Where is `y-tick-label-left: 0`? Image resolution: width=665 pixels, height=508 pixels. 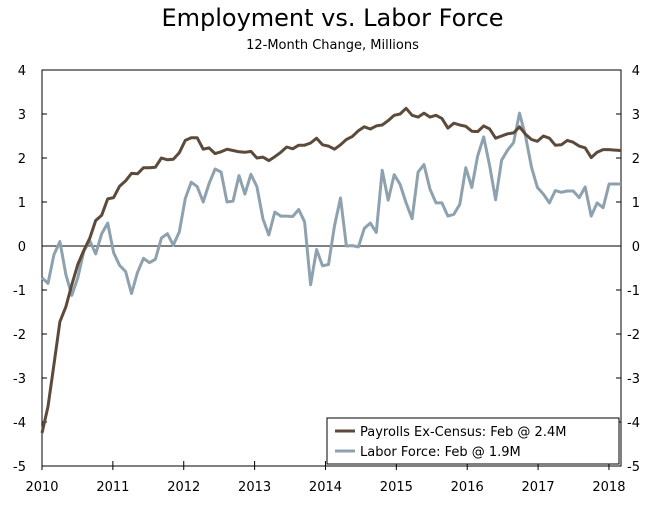
y-tick-label-left: 0 is located at coordinates (22, 247).